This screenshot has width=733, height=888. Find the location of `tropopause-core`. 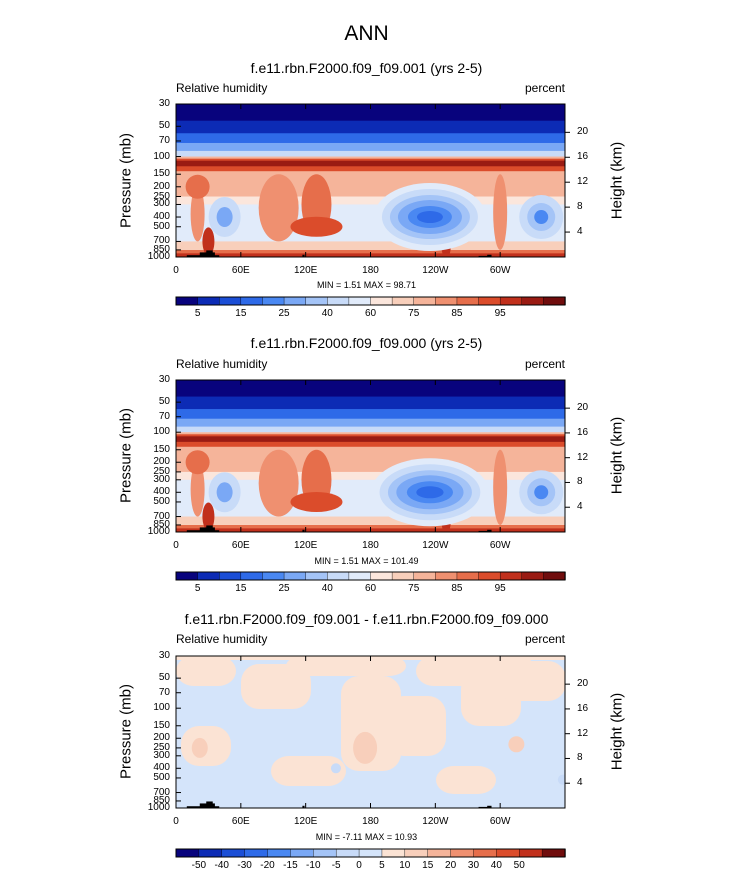

tropopause-core is located at coordinates (370, 439).